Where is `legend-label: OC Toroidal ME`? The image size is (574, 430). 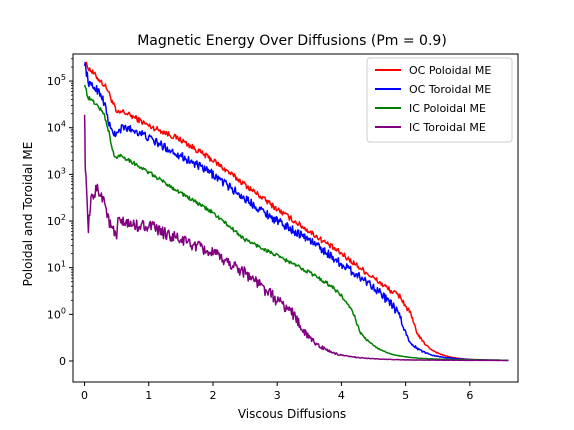 legend-label: OC Toroidal ME is located at coordinates (450, 89).